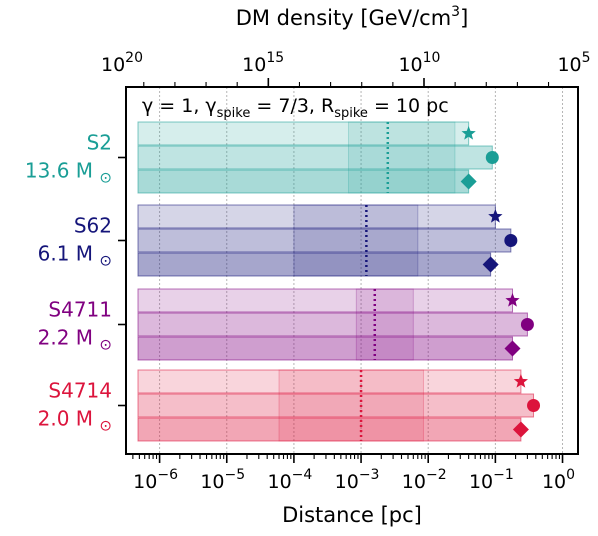 The image size is (598, 536). I want to click on x-tick-label-2: 10⁻⁴, so click(289, 480).